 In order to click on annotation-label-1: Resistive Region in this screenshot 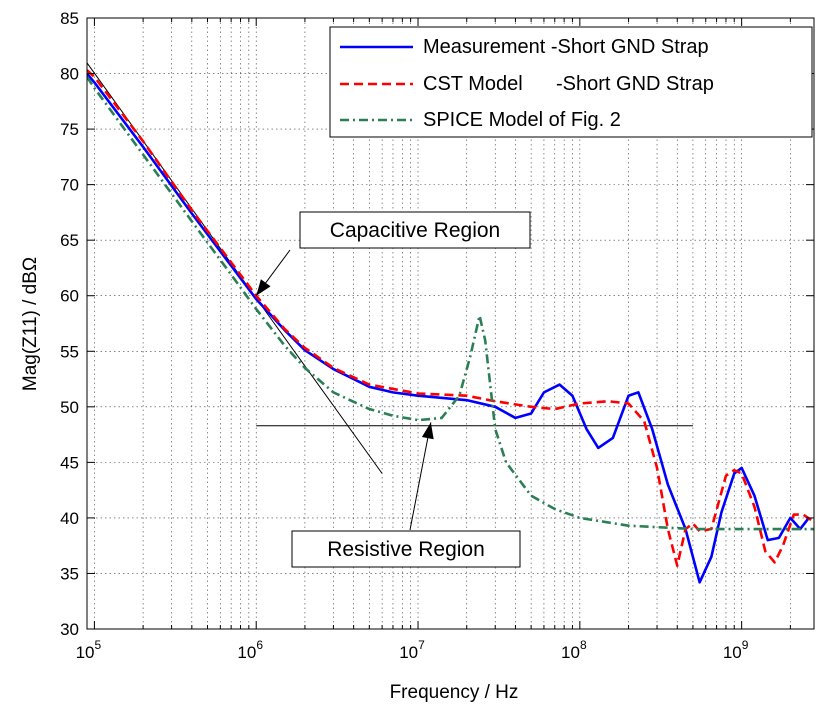, I will do `click(406, 549)`.